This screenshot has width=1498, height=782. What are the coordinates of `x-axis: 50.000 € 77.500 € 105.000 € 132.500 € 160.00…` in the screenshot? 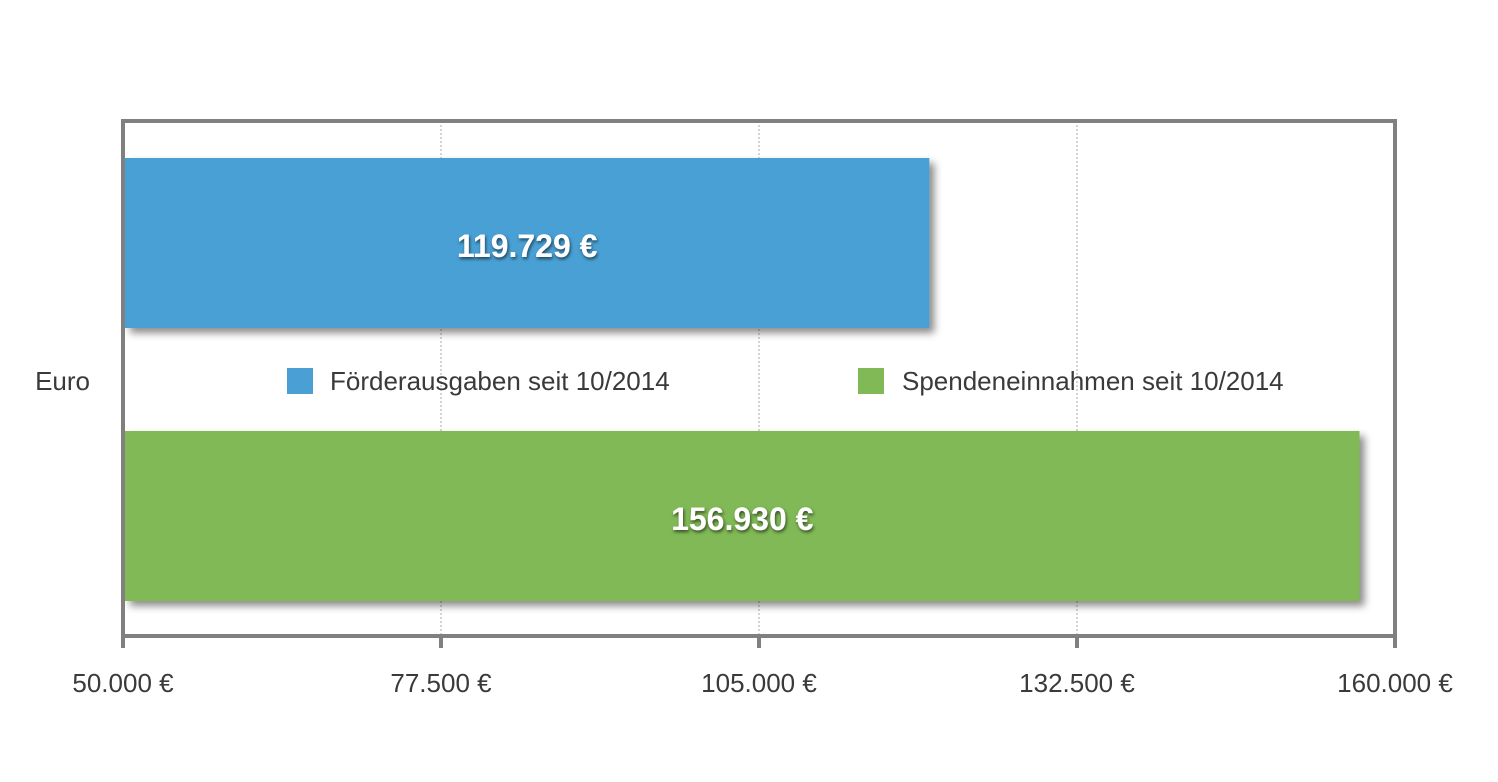 It's located at (762, 667).